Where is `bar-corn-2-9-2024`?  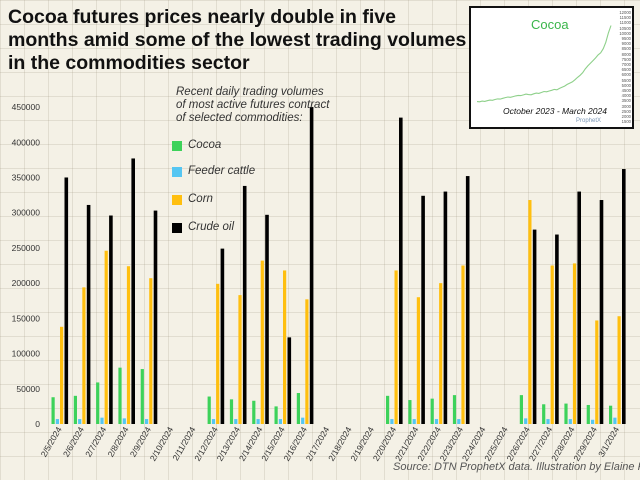 bar-corn-2-9-2024 is located at coordinates (151, 351).